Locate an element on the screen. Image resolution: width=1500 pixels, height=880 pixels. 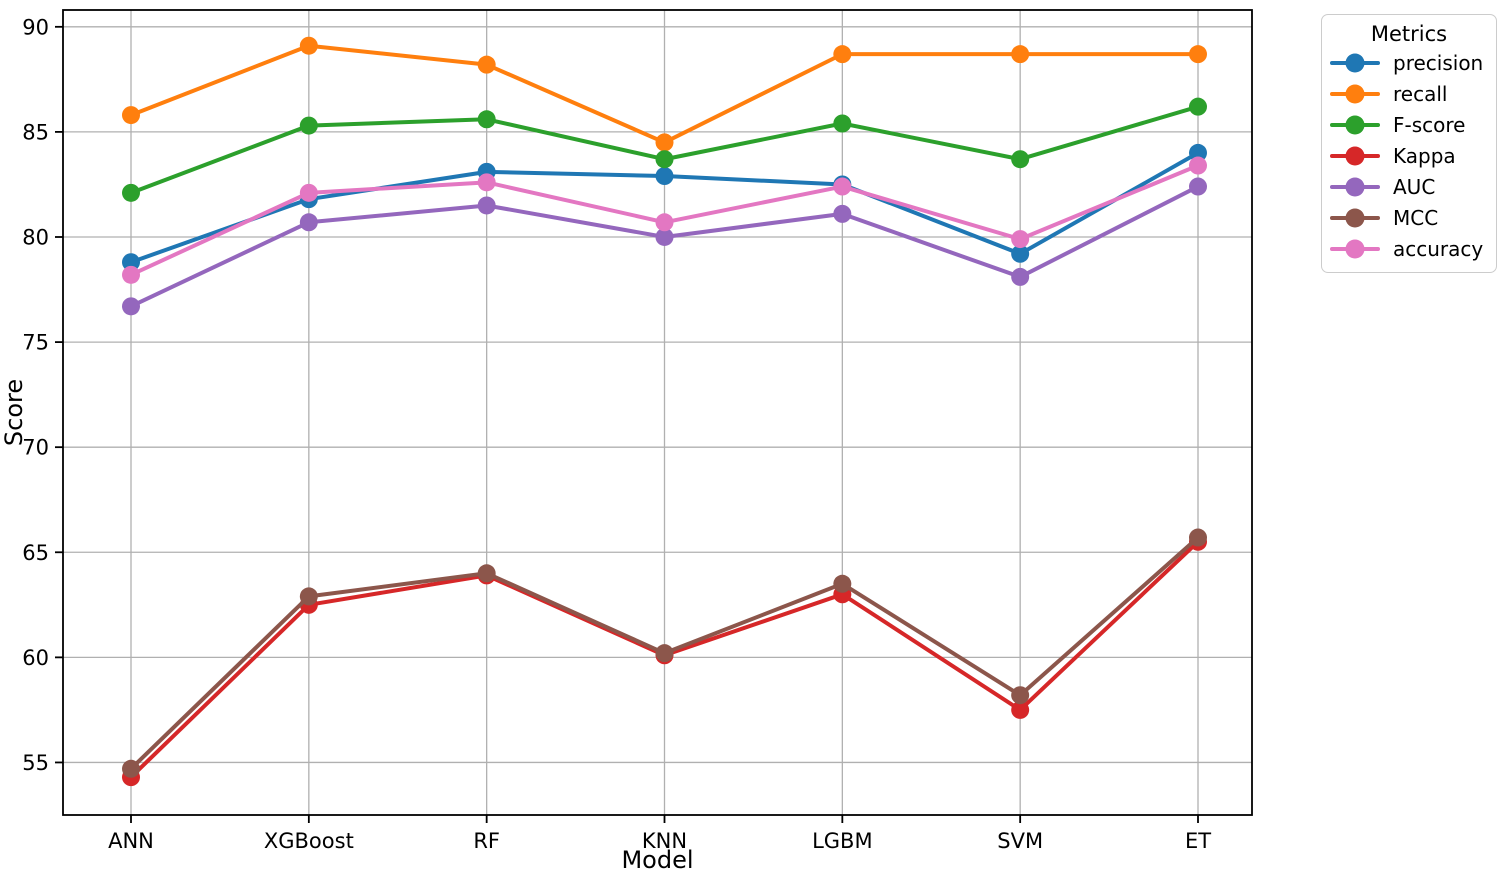
legend-item-recall: recall is located at coordinates (1409, 93).